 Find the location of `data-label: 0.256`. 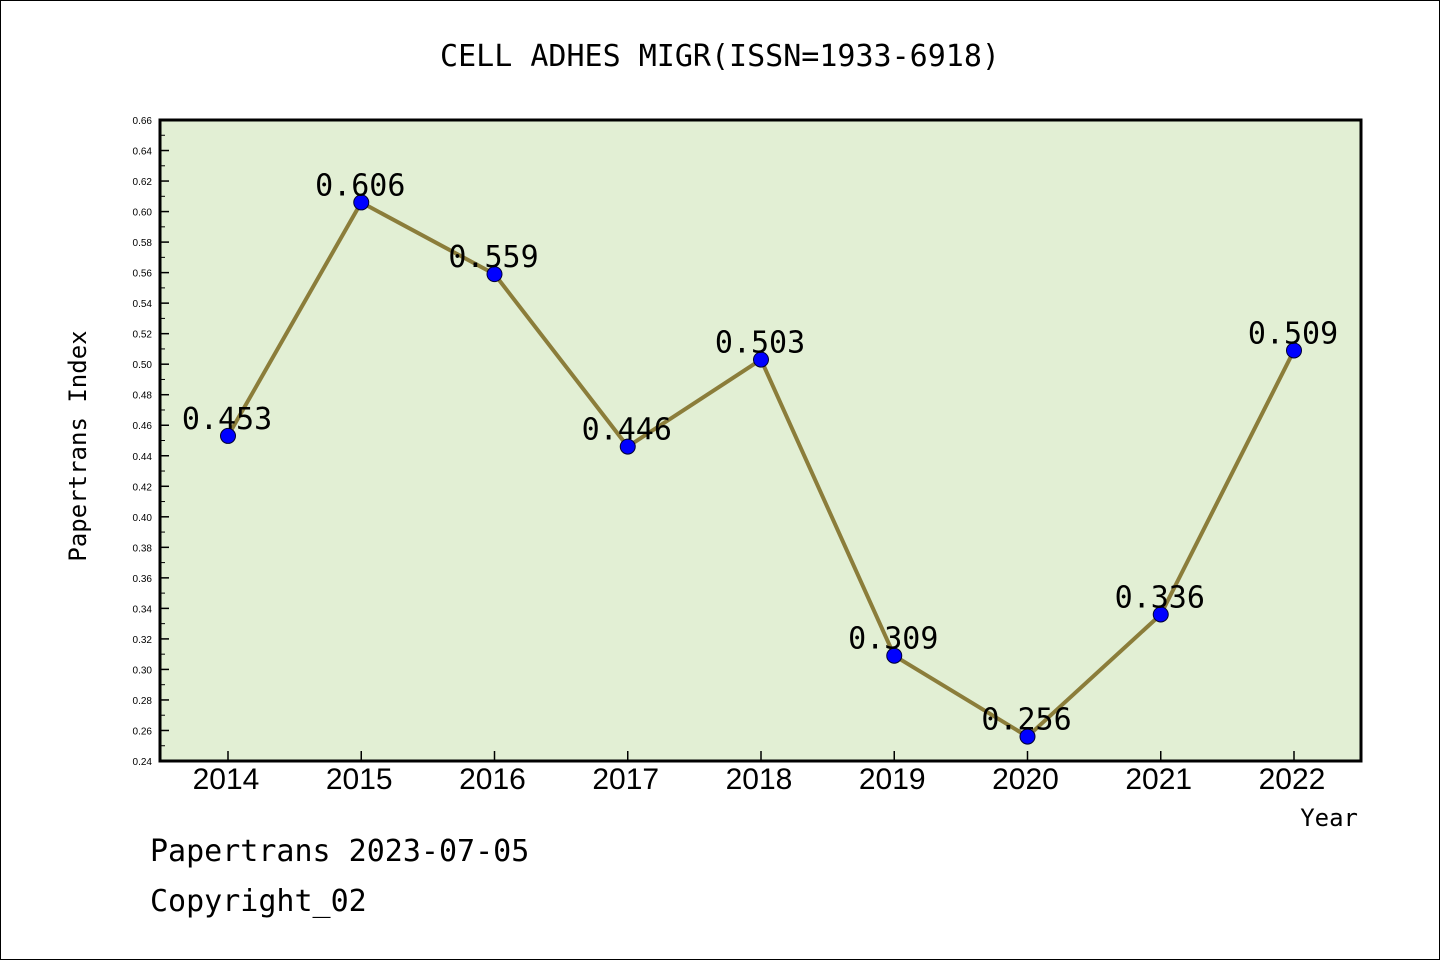

data-label: 0.256 is located at coordinates (1026, 720).